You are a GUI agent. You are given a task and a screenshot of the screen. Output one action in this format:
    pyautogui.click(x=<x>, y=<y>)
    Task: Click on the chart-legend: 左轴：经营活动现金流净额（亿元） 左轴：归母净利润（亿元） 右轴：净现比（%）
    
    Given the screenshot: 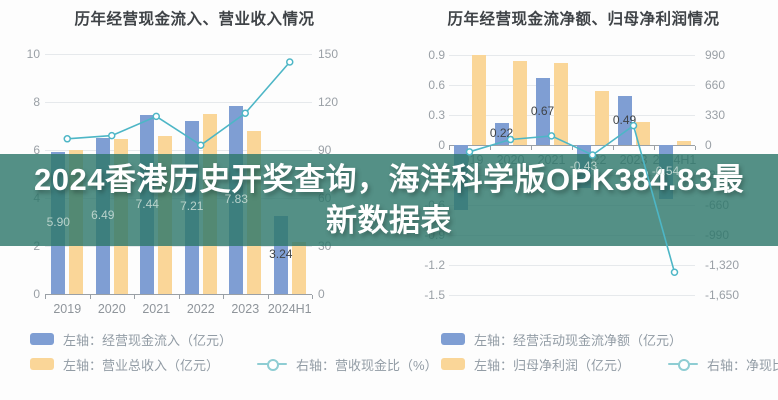 What is the action you would take?
    pyautogui.click(x=609, y=354)
    